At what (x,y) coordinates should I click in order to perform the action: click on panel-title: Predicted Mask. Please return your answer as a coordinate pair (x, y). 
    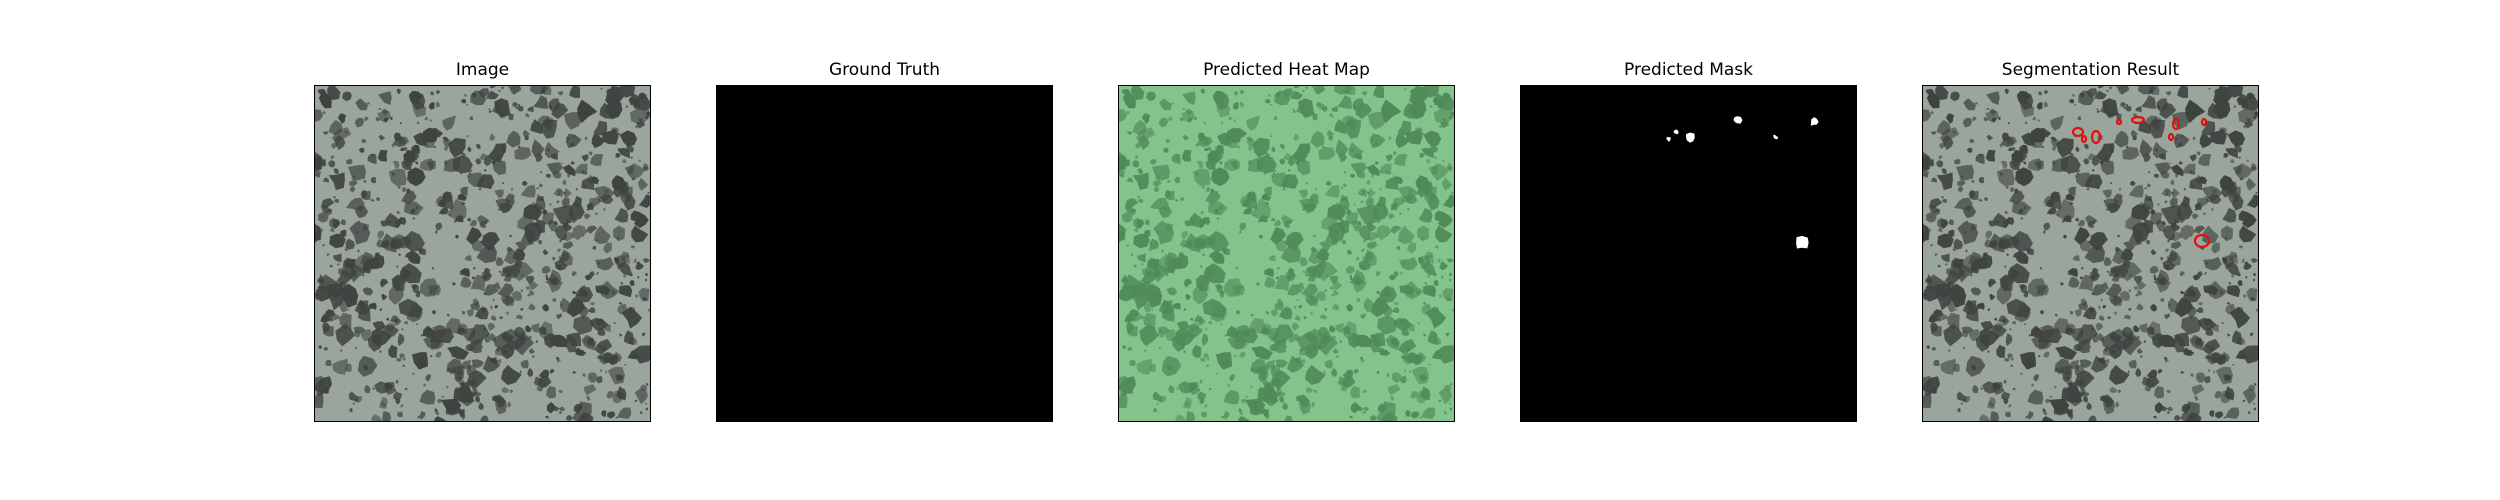
    Looking at the image, I should click on (1688, 70).